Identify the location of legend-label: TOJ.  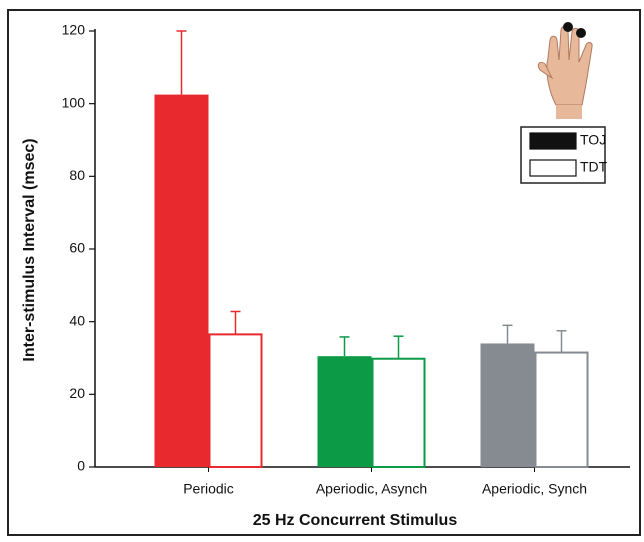
(593, 140).